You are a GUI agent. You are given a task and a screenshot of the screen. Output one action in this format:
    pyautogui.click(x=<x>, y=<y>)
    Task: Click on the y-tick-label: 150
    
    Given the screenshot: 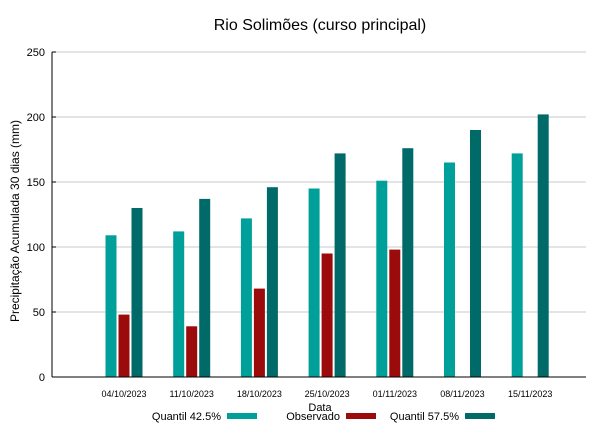 What is the action you would take?
    pyautogui.click(x=36, y=183)
    